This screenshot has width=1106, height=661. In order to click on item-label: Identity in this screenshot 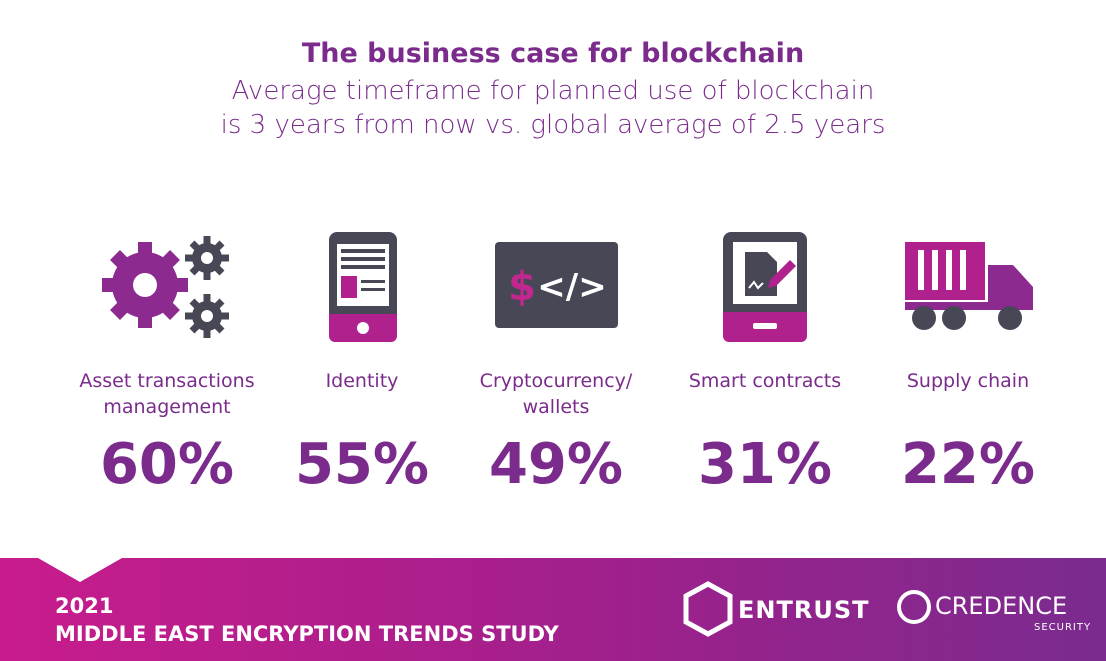, I will do `click(362, 381)`.